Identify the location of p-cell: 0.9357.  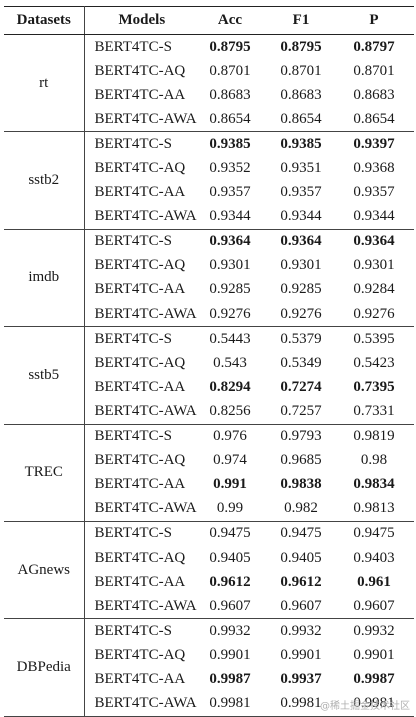
(374, 192).